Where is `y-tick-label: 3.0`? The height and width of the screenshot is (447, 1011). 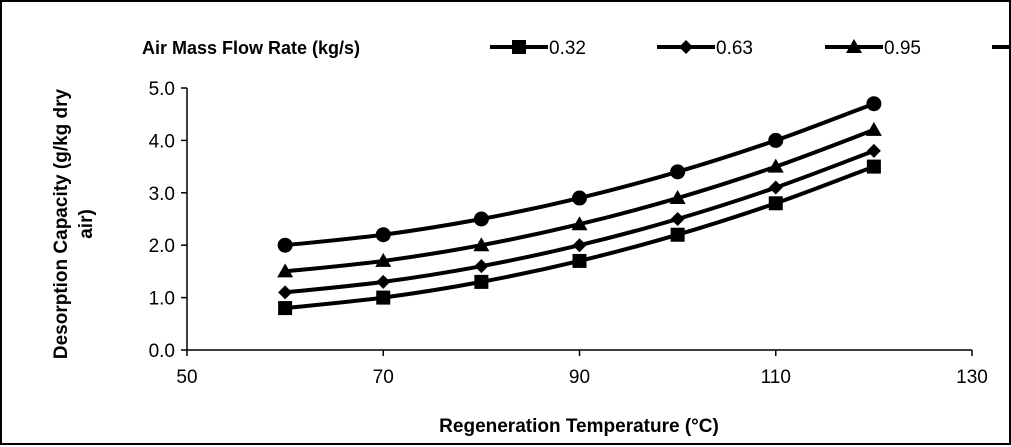
y-tick-label: 3.0 is located at coordinates (162, 194).